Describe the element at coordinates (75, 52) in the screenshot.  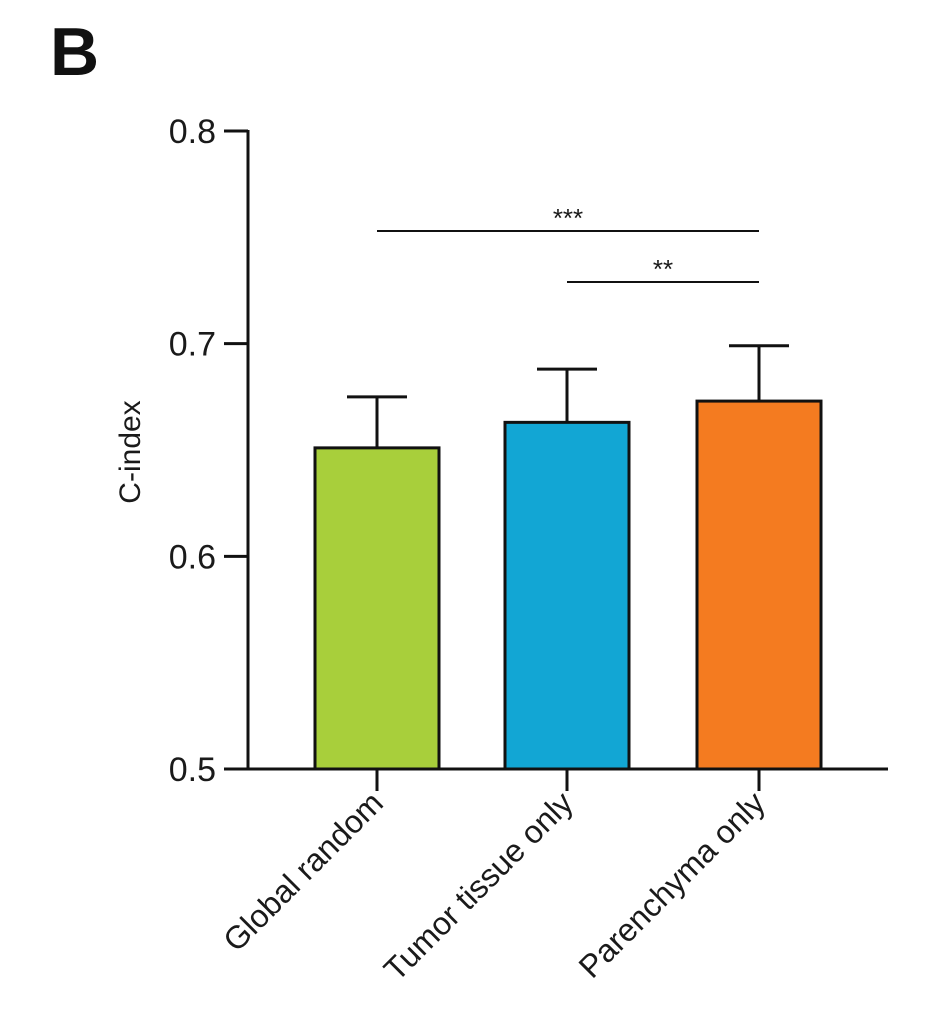
I see `panel-label: B` at that location.